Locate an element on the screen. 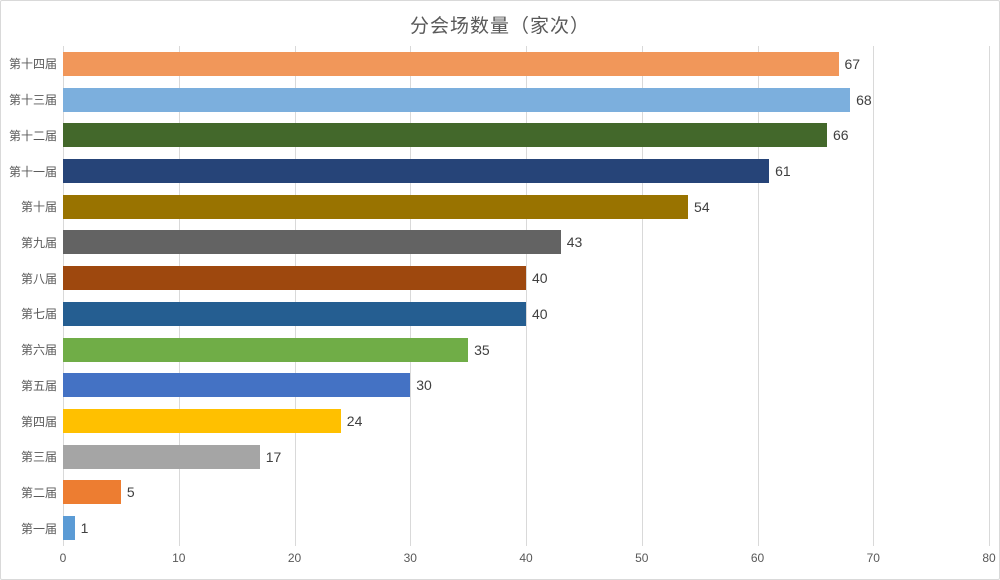  category-label: 第四届 is located at coordinates (38, 421).